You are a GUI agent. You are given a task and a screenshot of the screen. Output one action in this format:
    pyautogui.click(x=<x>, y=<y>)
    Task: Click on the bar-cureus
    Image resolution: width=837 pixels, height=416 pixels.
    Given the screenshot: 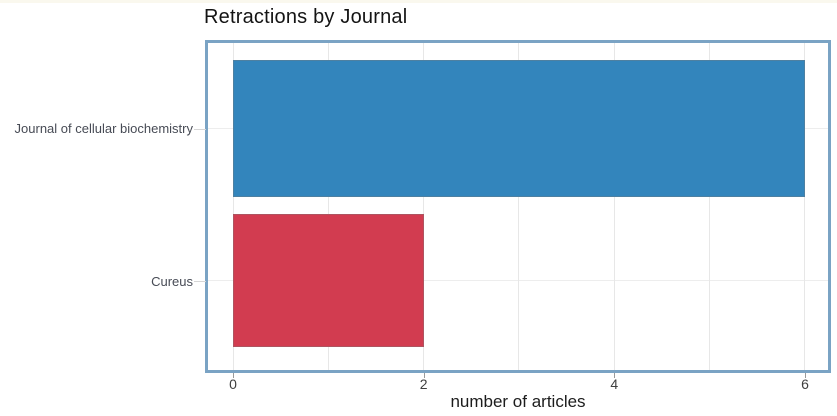 What is the action you would take?
    pyautogui.click(x=328, y=280)
    